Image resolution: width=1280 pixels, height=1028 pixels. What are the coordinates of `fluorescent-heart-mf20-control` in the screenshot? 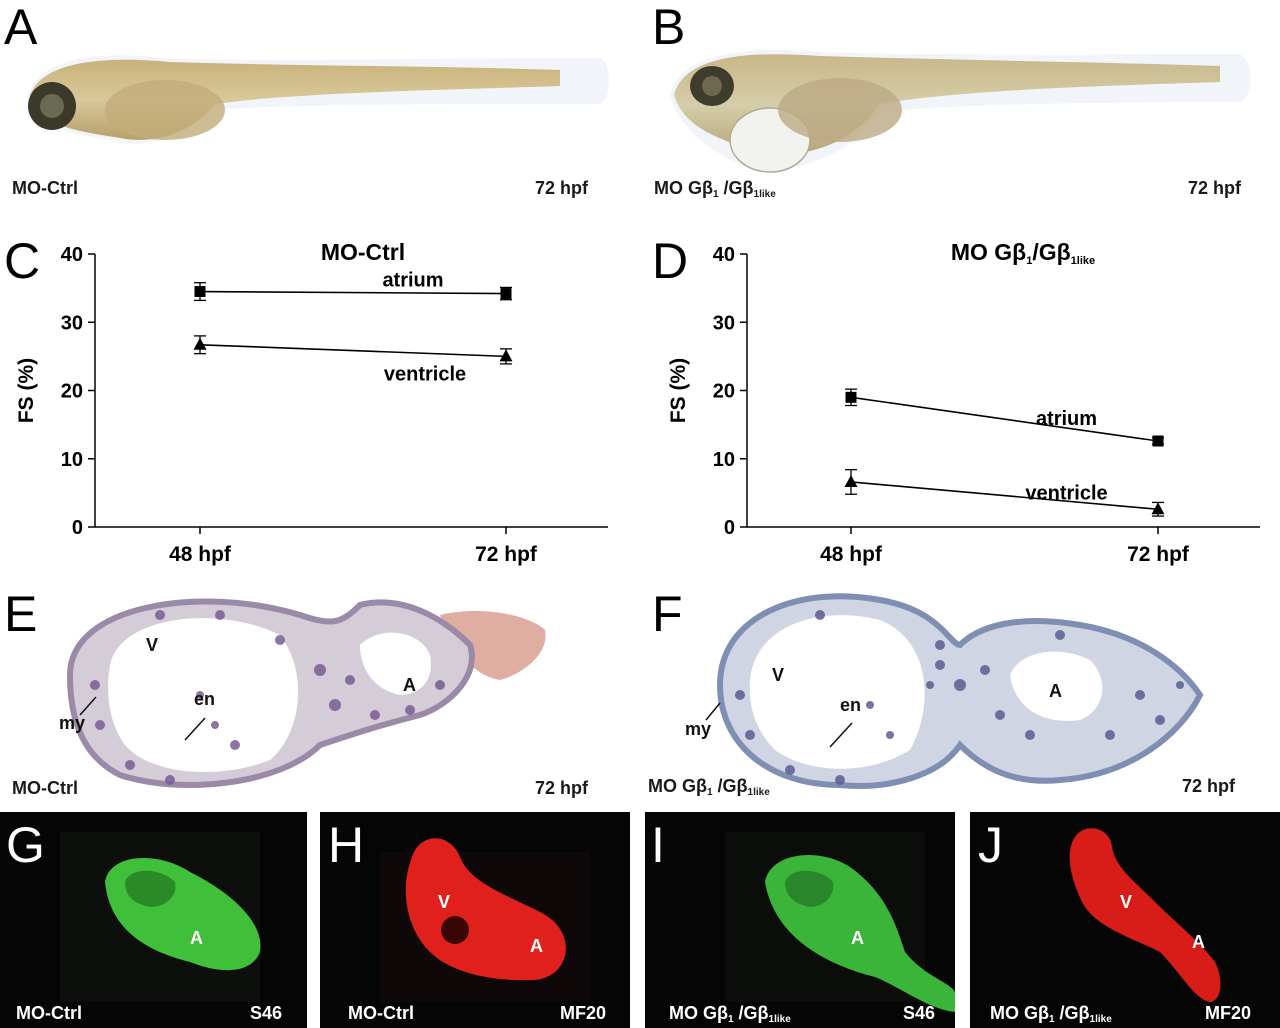 It's located at (485, 920).